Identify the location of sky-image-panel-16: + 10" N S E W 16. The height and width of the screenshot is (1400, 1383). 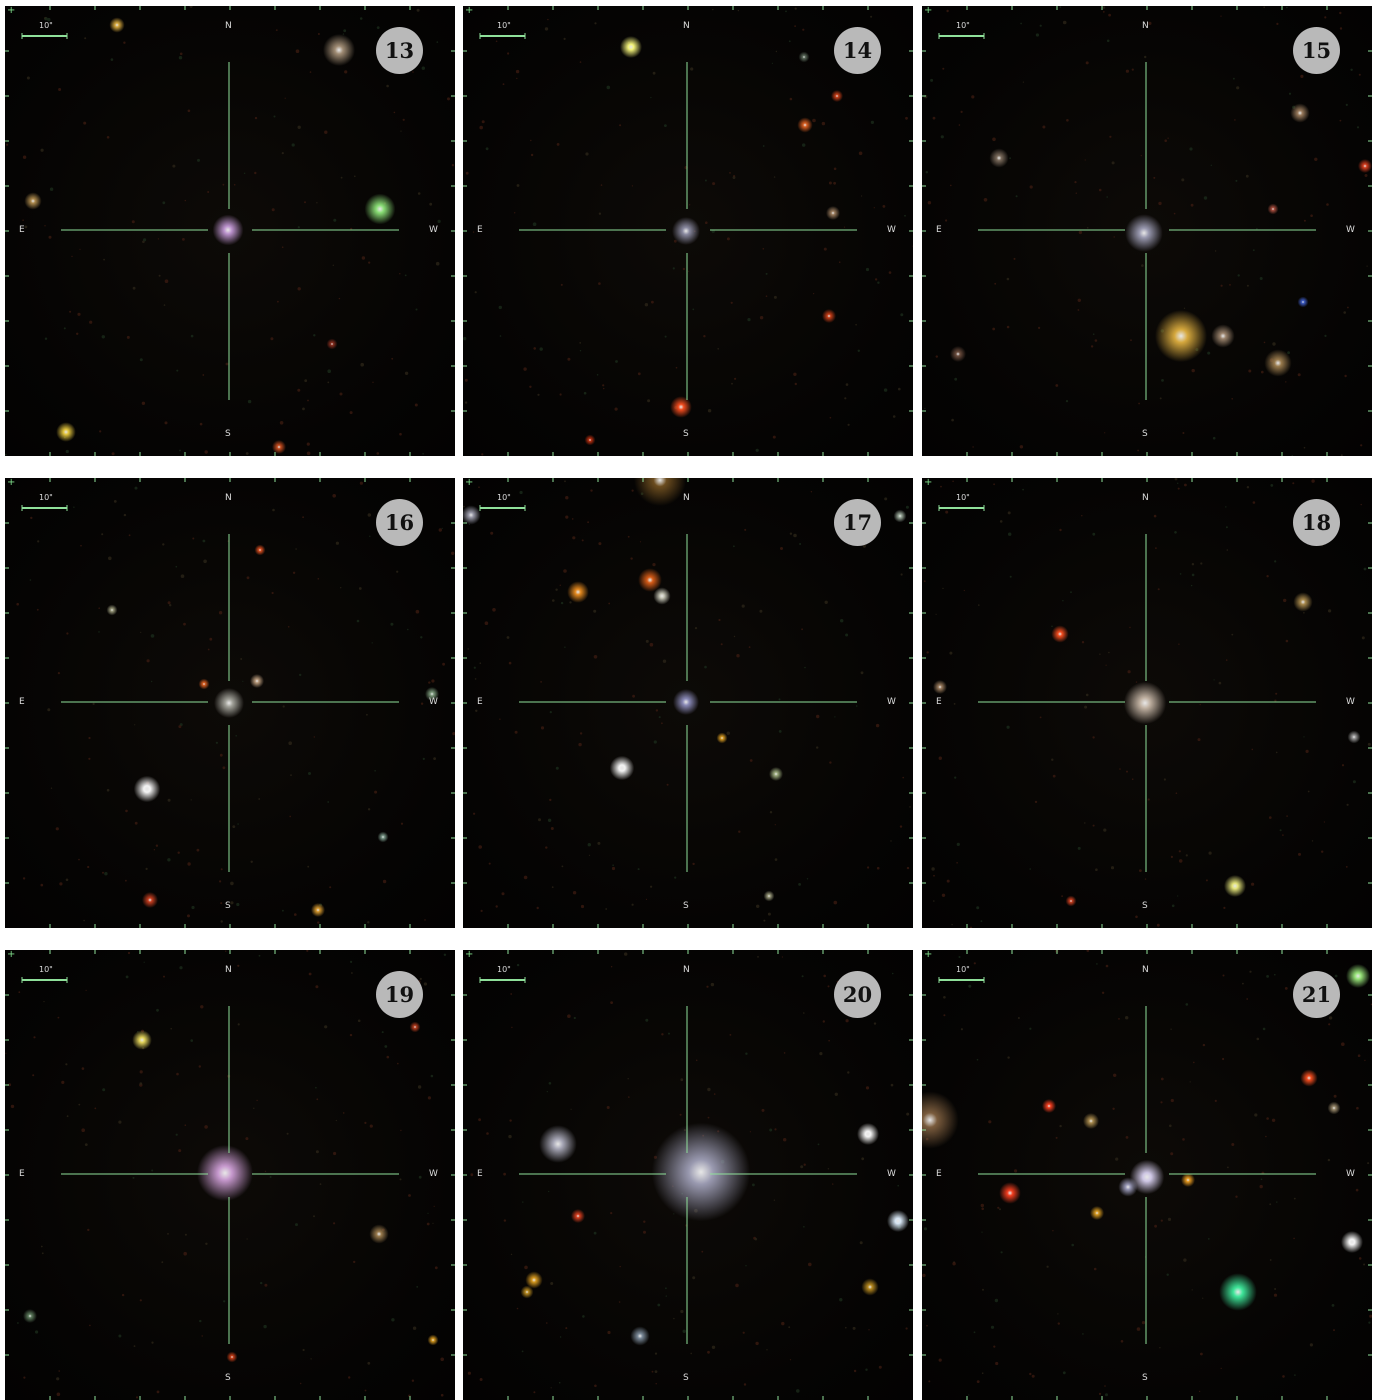
(230, 703).